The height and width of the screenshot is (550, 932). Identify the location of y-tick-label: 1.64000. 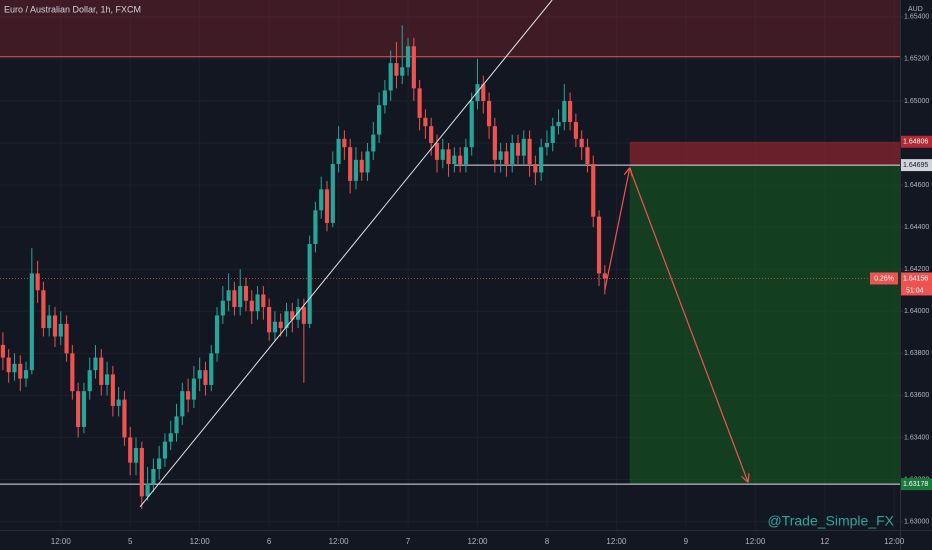
(916, 311).